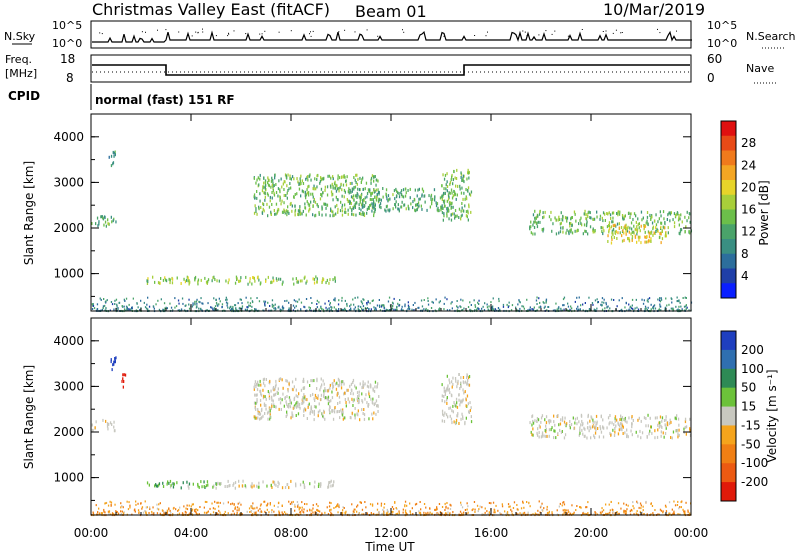 The image size is (800, 554). I want to click on date-label: 10/Mar/2019, so click(654, 9).